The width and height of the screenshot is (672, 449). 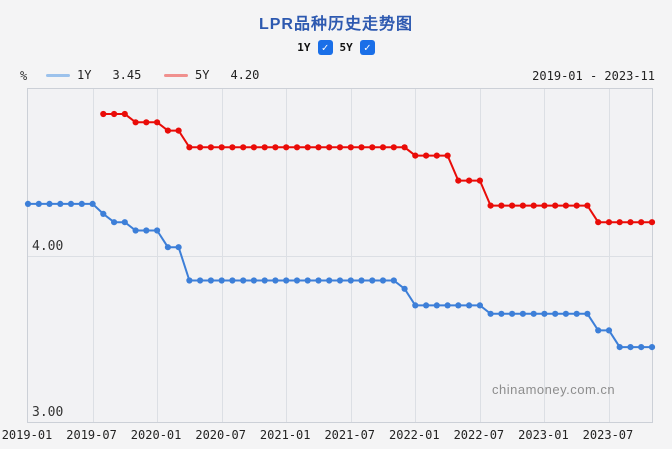 I want to click on toggle-5y-checkbox: ✓, so click(x=367, y=47).